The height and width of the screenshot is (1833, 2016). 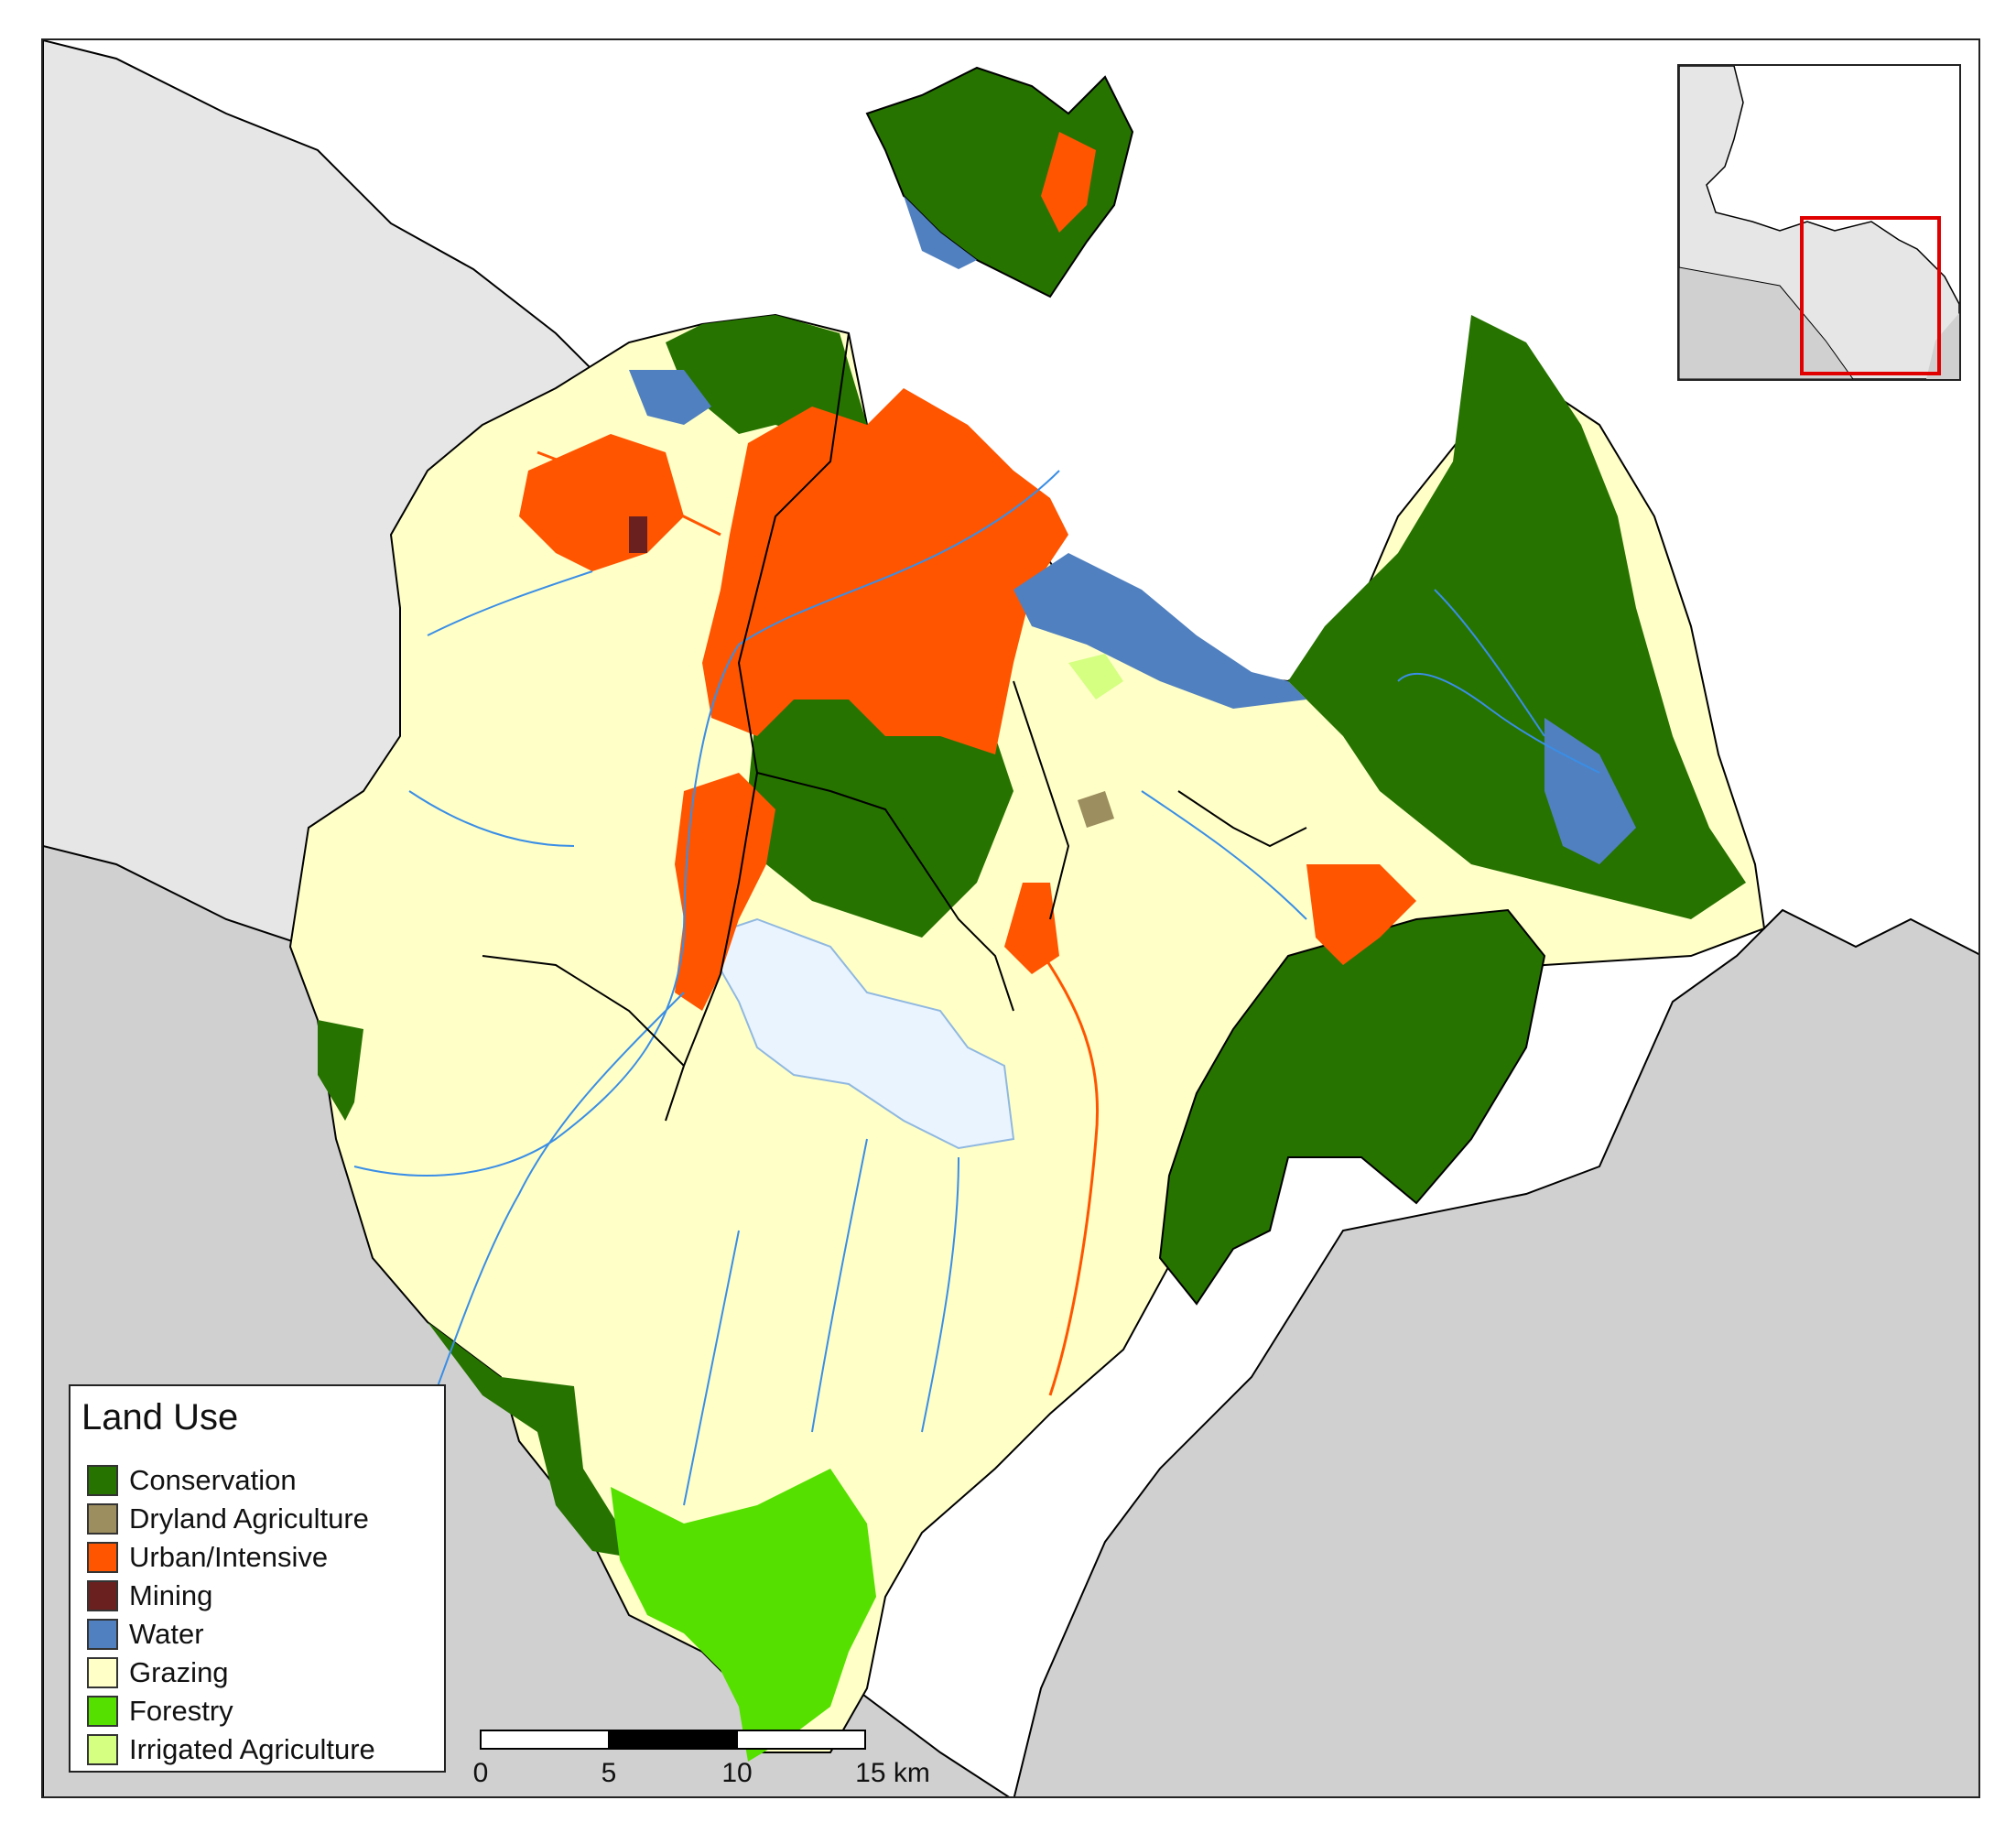 What do you see at coordinates (1942, 346) in the screenshot?
I see `inset-land-east` at bounding box center [1942, 346].